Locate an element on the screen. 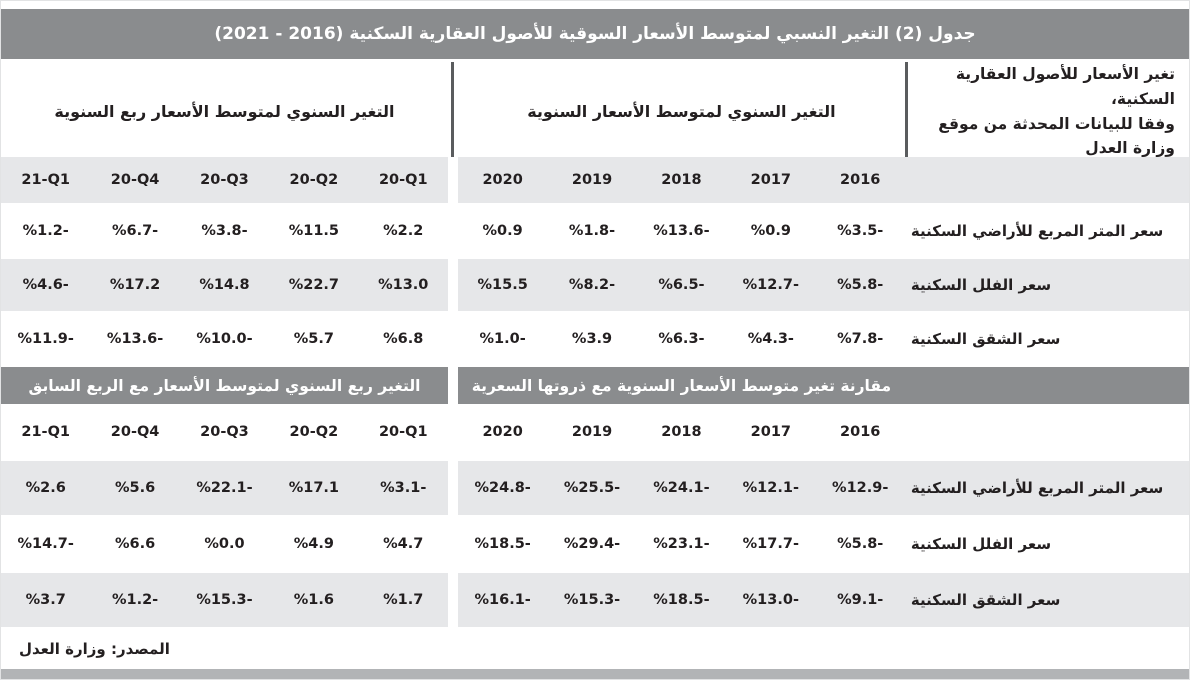 The height and width of the screenshot is (680, 1190). value-cell: %4.6- is located at coordinates (46, 285).